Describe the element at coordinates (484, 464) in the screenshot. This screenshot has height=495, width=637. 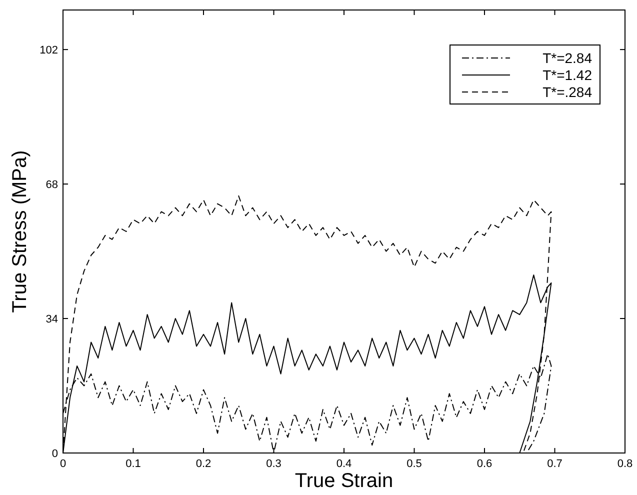
I see `x-tick-label: 0.6` at that location.